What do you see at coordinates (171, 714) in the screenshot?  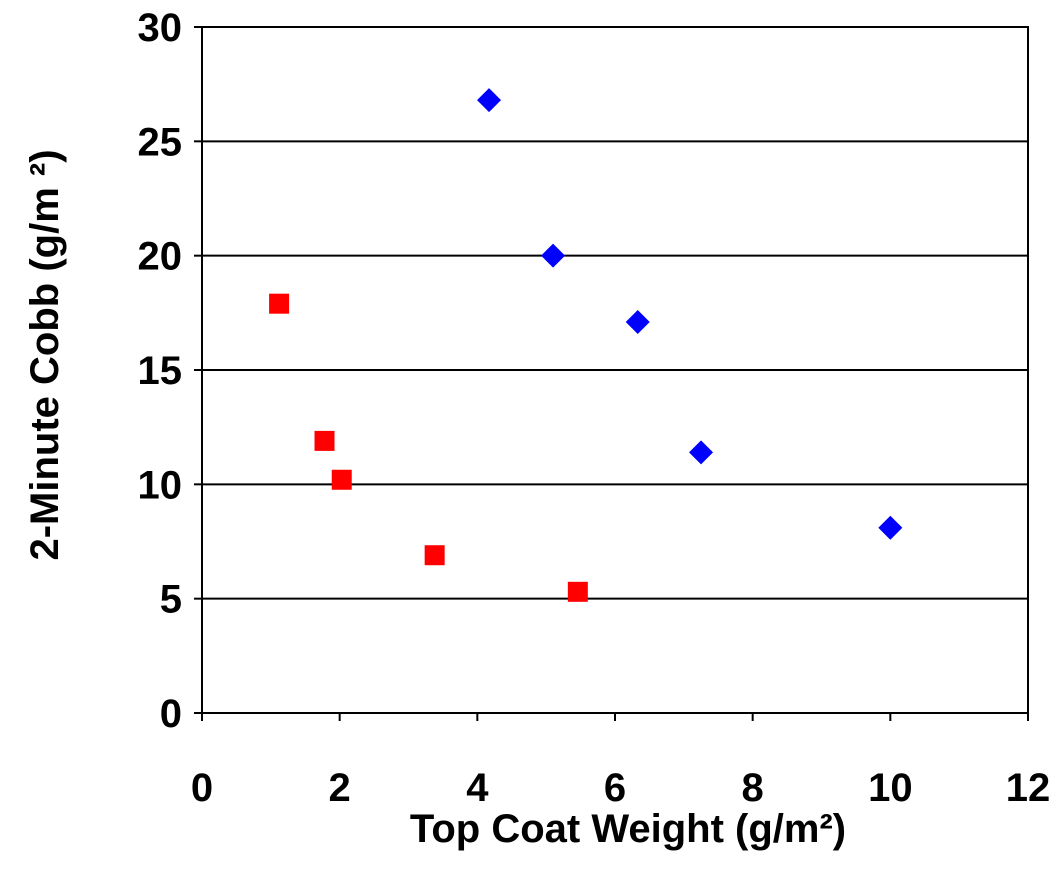 I see `y-tick-label: 0` at bounding box center [171, 714].